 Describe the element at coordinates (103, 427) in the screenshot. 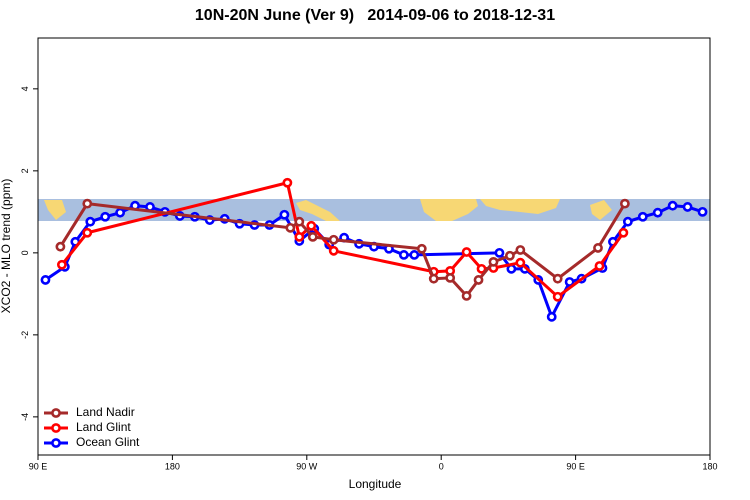

I see `legend-label: Land Glint` at that location.